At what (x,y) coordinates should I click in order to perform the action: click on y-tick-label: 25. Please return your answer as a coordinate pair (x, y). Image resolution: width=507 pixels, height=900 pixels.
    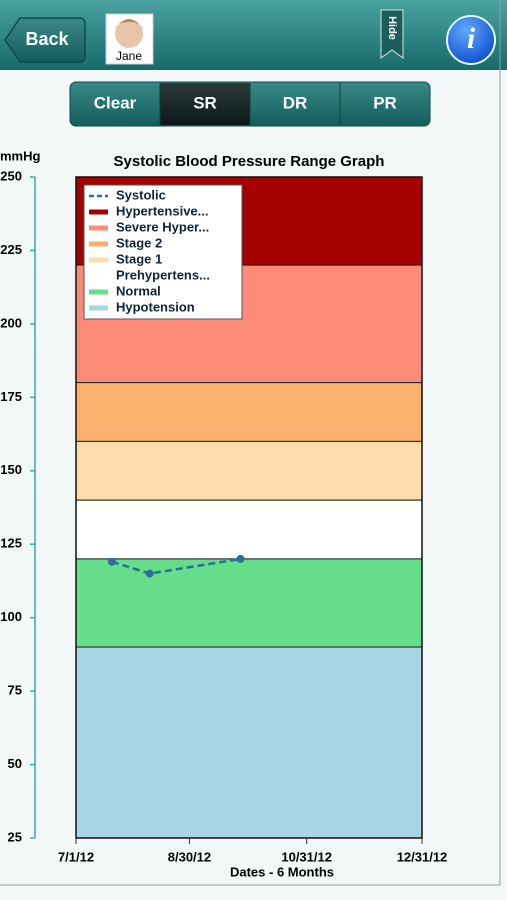
    Looking at the image, I should click on (15, 836).